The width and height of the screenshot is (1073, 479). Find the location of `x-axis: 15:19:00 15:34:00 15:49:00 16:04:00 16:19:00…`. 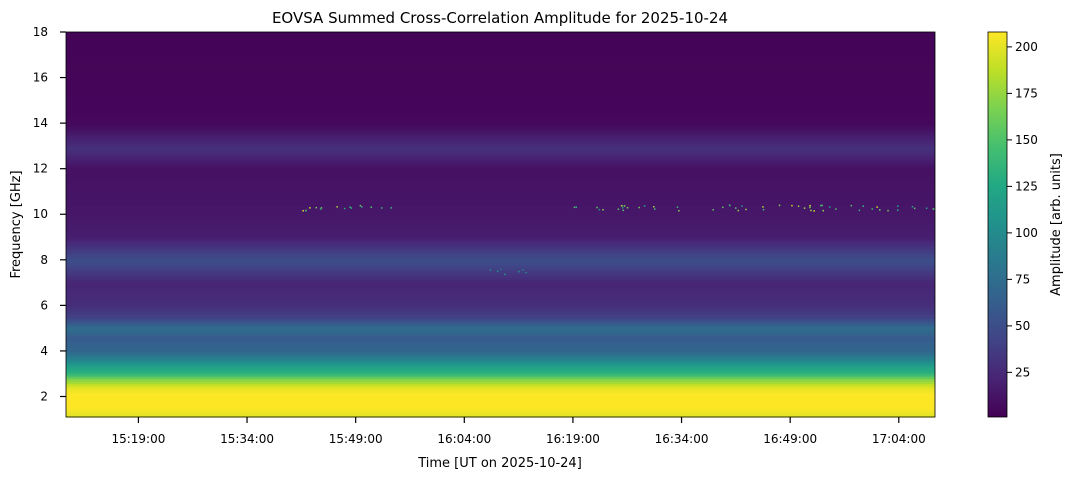

x-axis: 15:19:00 15:34:00 15:49:00 16:04:00 16:19:00… is located at coordinates (518, 431).